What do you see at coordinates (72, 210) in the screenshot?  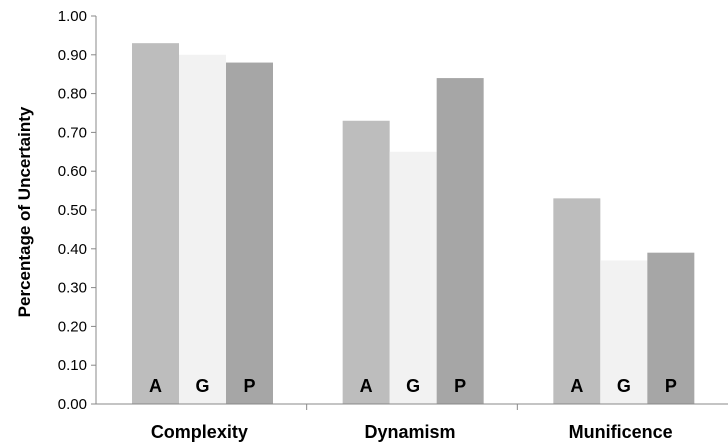 I see `y-tick-label: 0.50` at bounding box center [72, 210].